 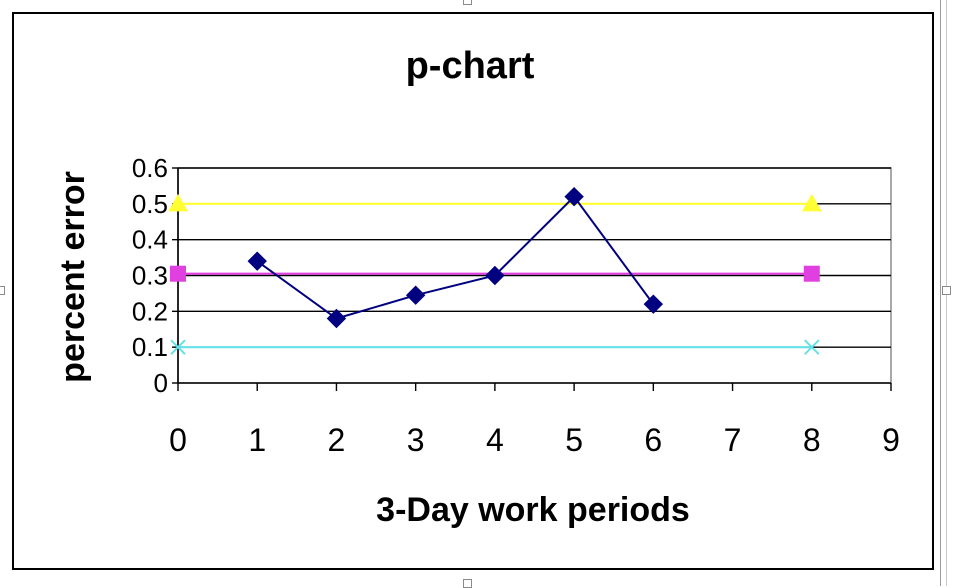 What do you see at coordinates (946, 290) in the screenshot?
I see `resize-handle-right` at bounding box center [946, 290].